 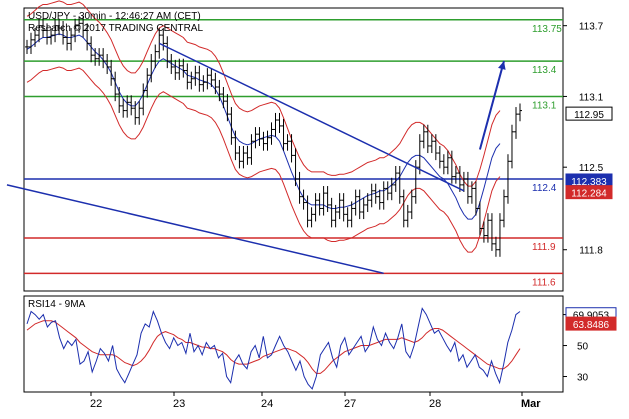 What do you see at coordinates (502, 65) in the screenshot?
I see `target-arrow-head` at bounding box center [502, 65].